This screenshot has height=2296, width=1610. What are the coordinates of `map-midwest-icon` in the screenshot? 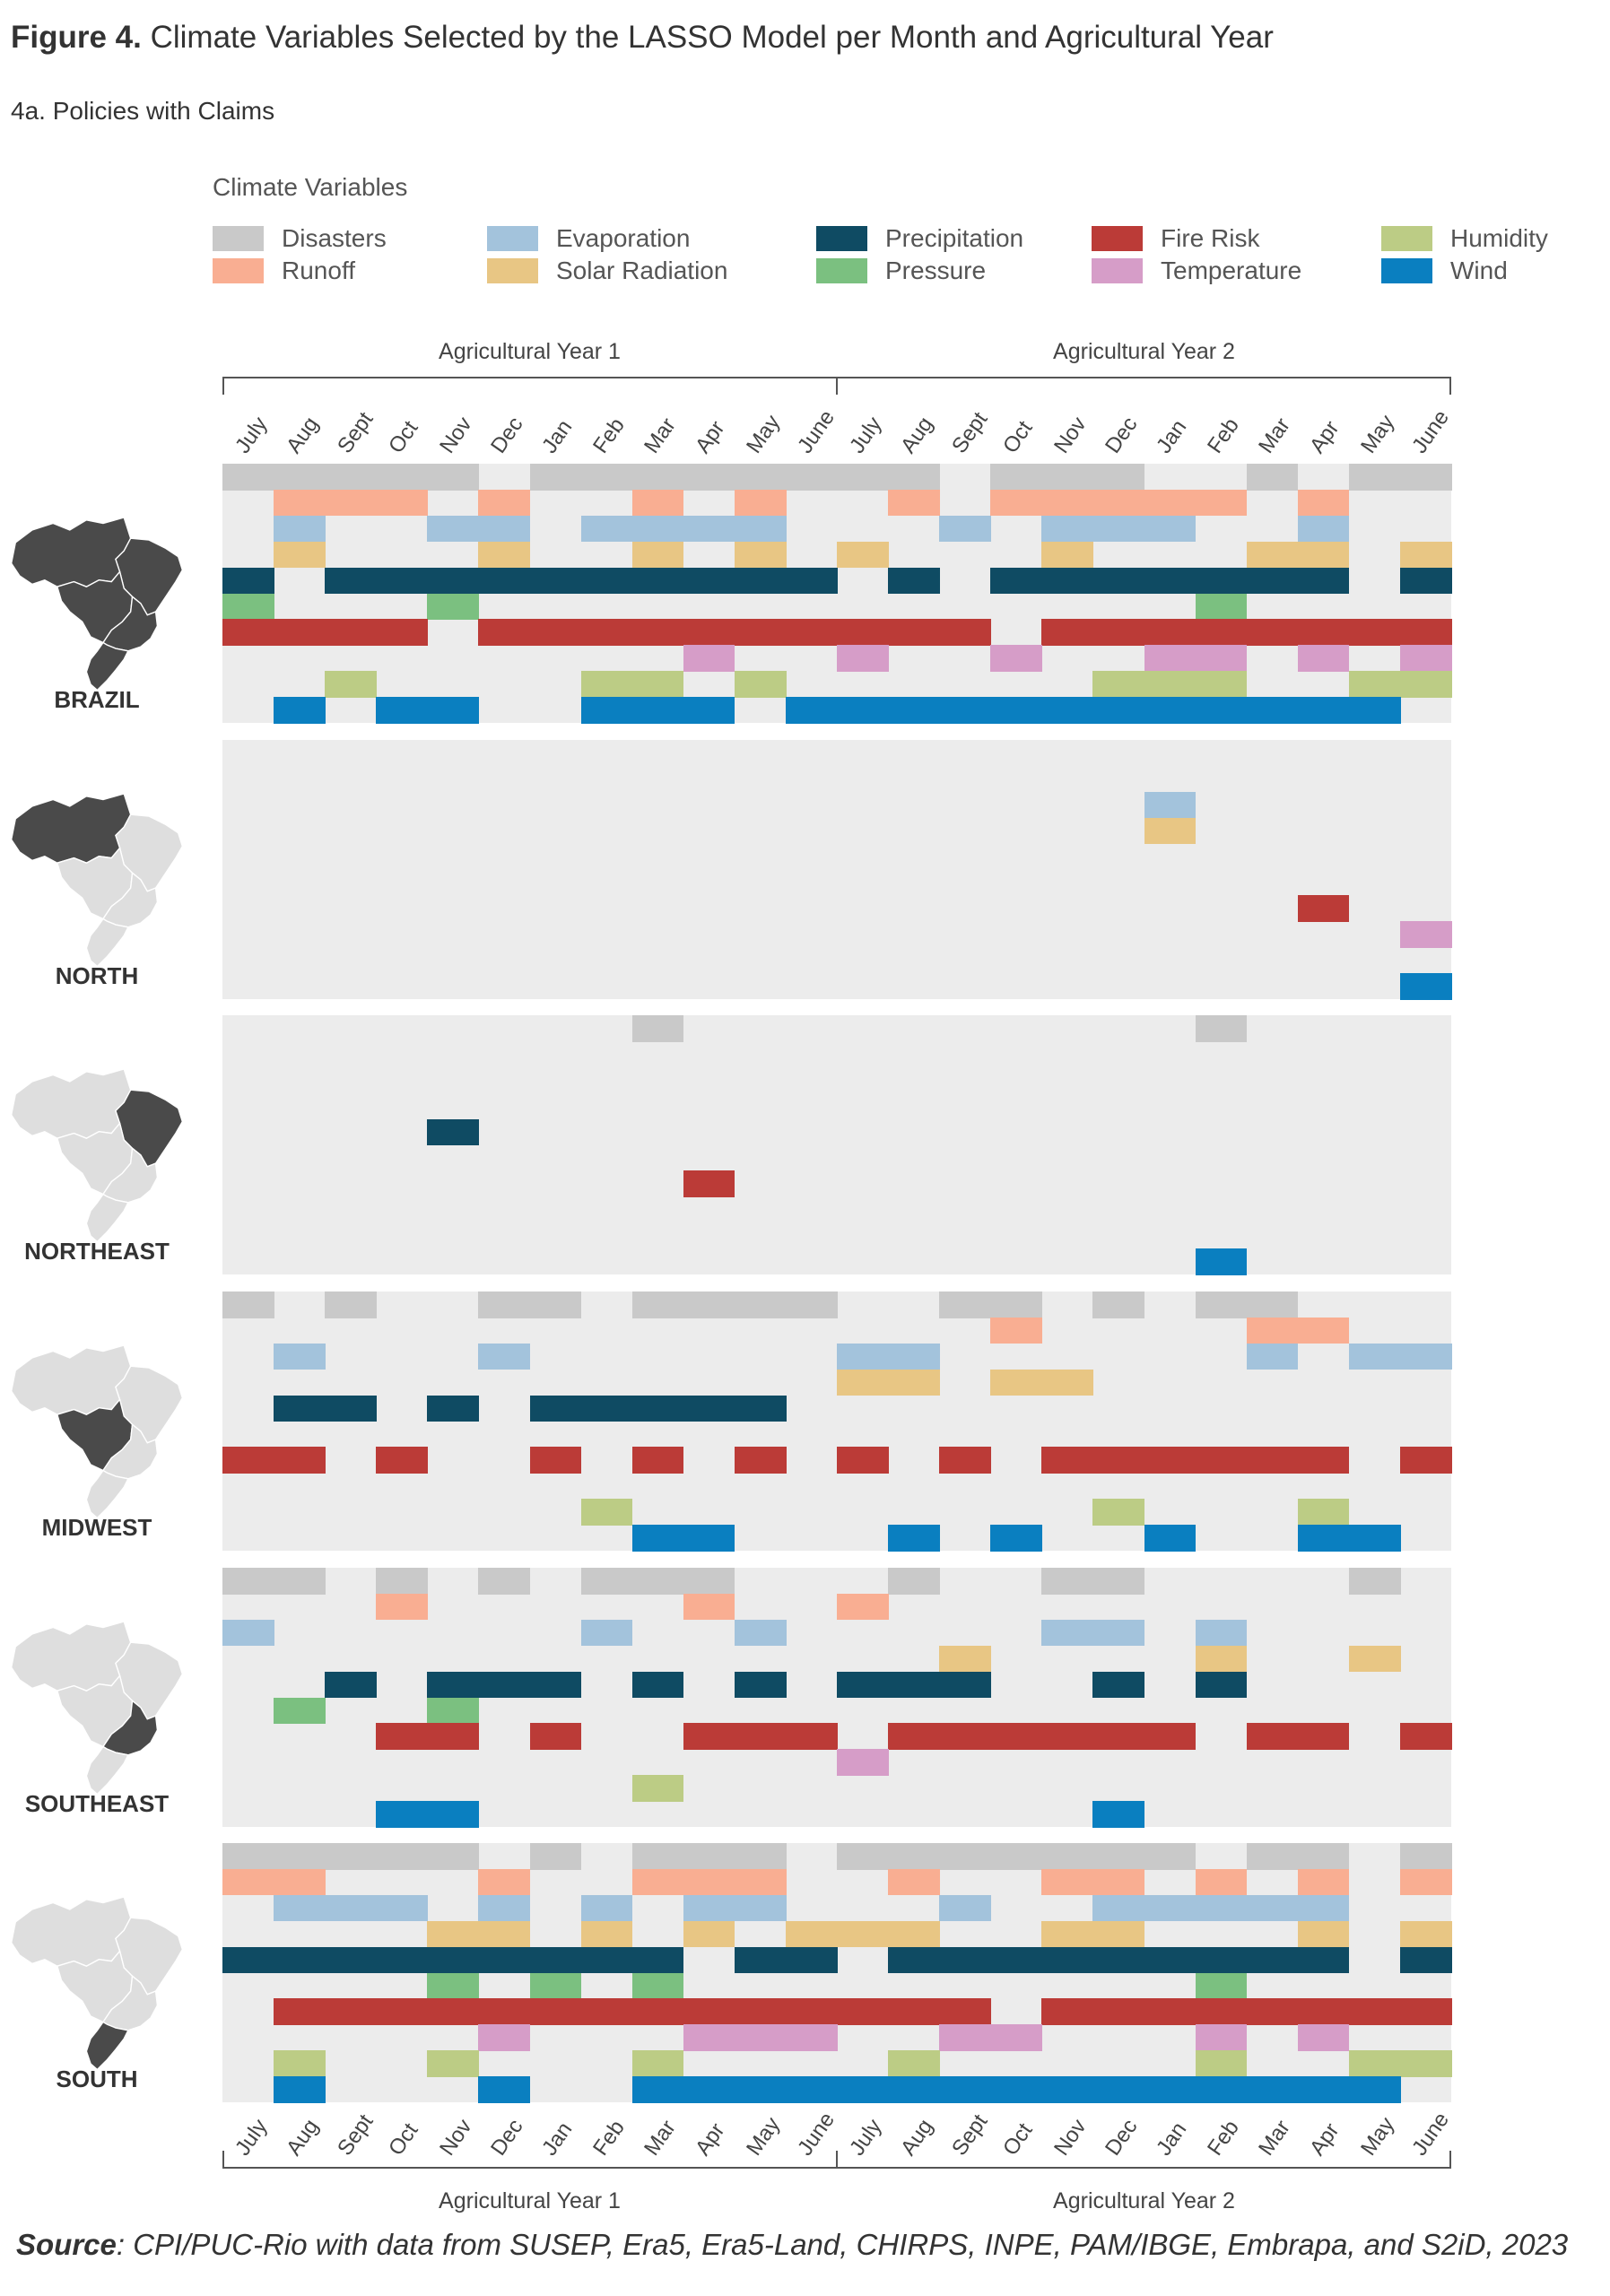 It's located at (97, 1431).